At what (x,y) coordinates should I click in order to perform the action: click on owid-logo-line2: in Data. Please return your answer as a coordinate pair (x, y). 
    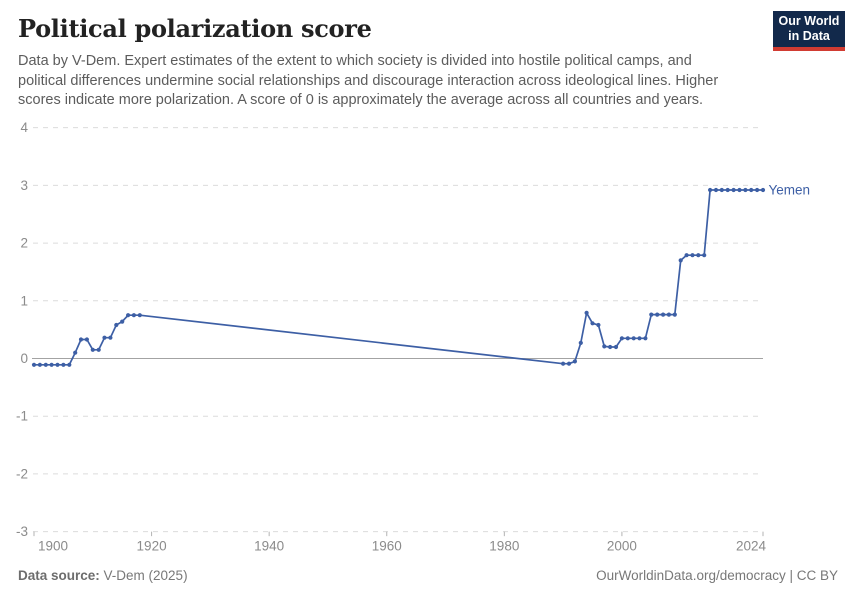
    Looking at the image, I should click on (809, 36).